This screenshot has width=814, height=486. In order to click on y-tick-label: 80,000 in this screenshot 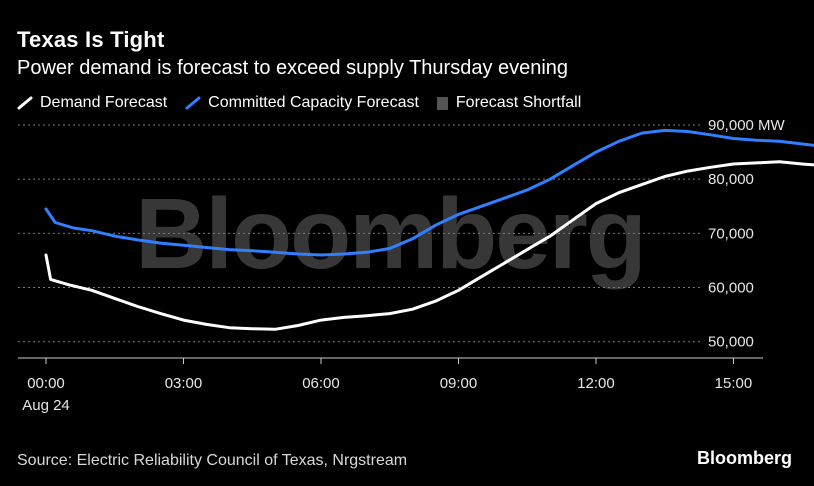, I will do `click(731, 179)`.